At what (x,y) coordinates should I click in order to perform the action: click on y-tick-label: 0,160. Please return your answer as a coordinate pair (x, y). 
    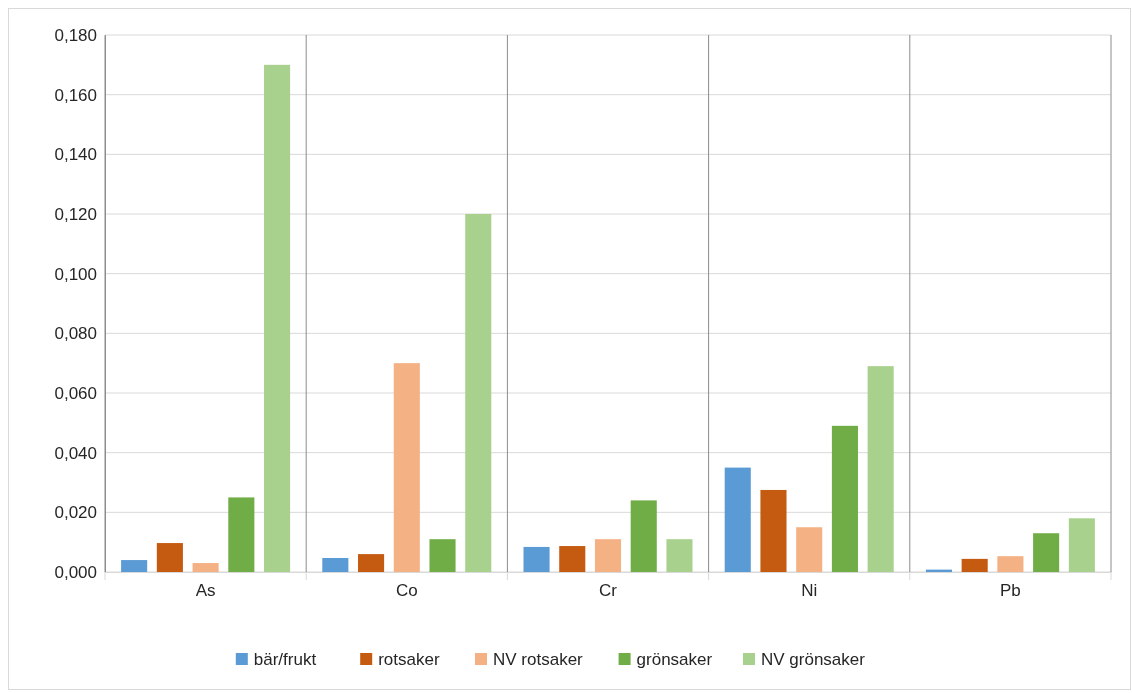
    Looking at the image, I should click on (75, 95).